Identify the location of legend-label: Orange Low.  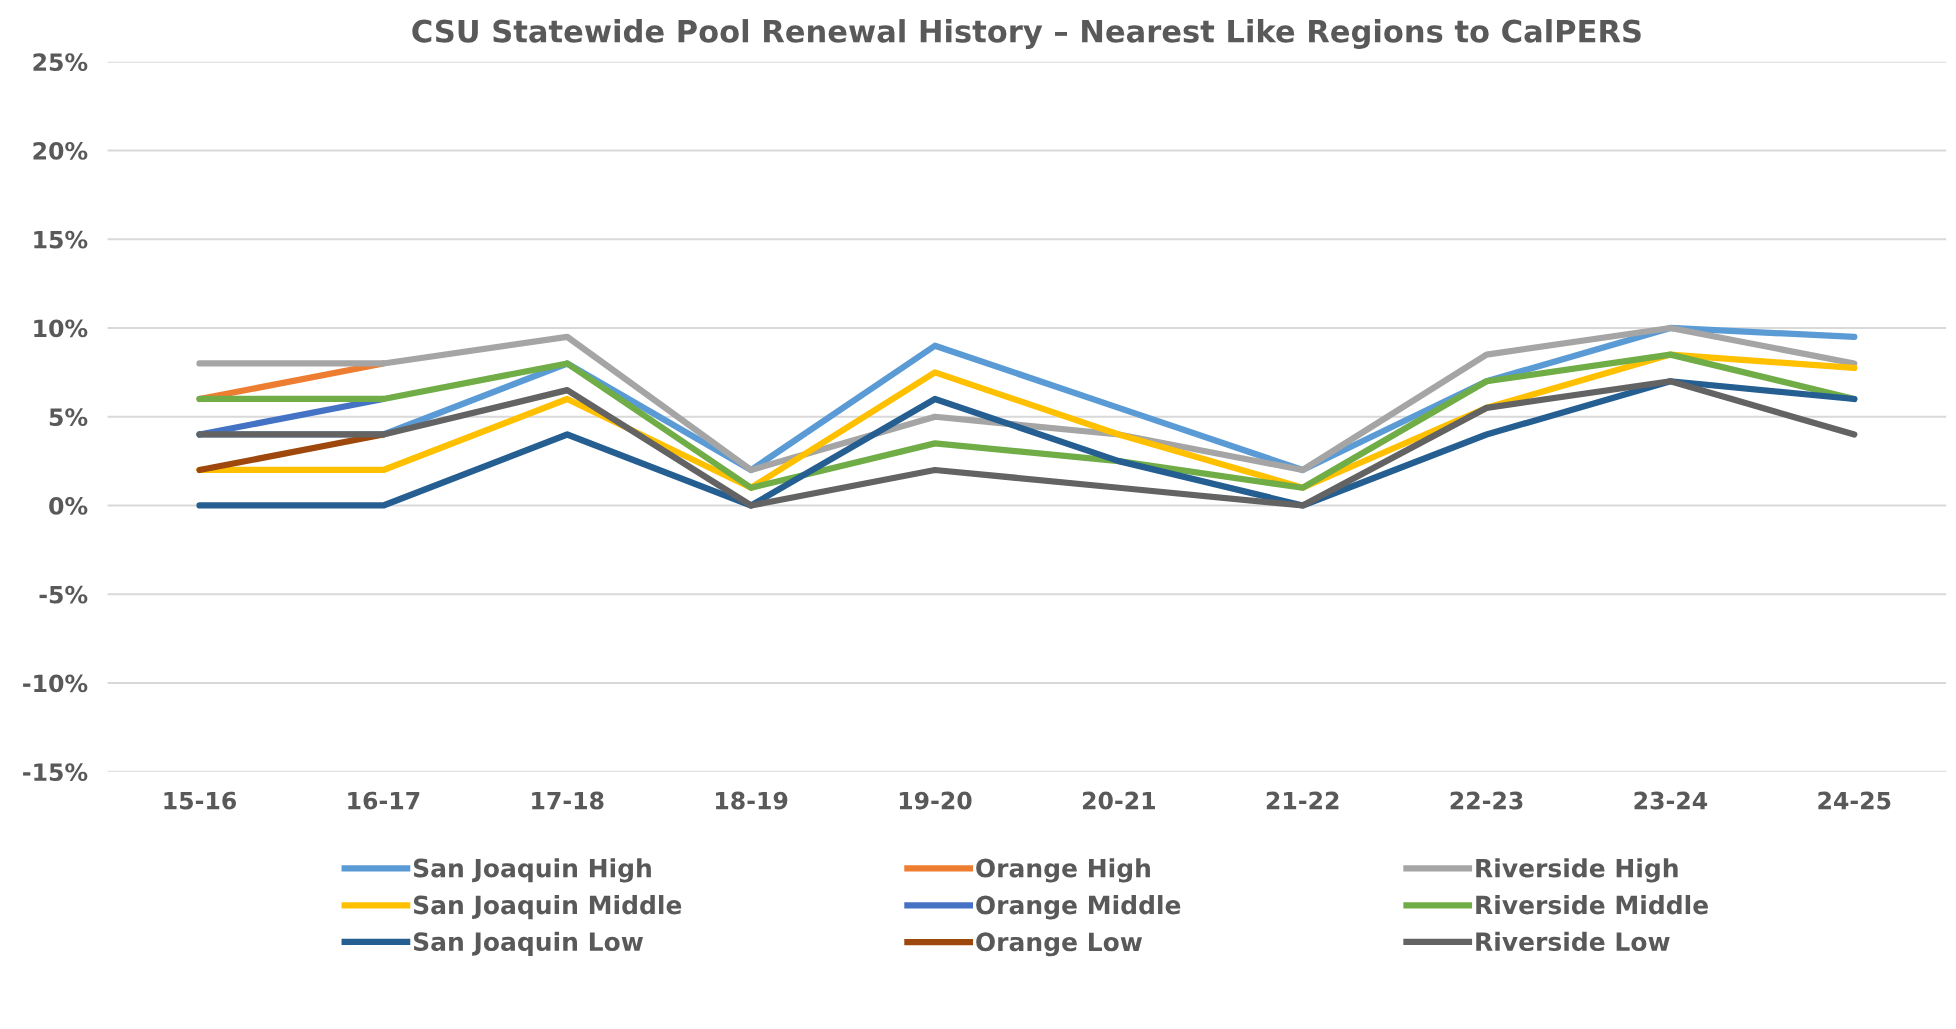
(1059, 944).